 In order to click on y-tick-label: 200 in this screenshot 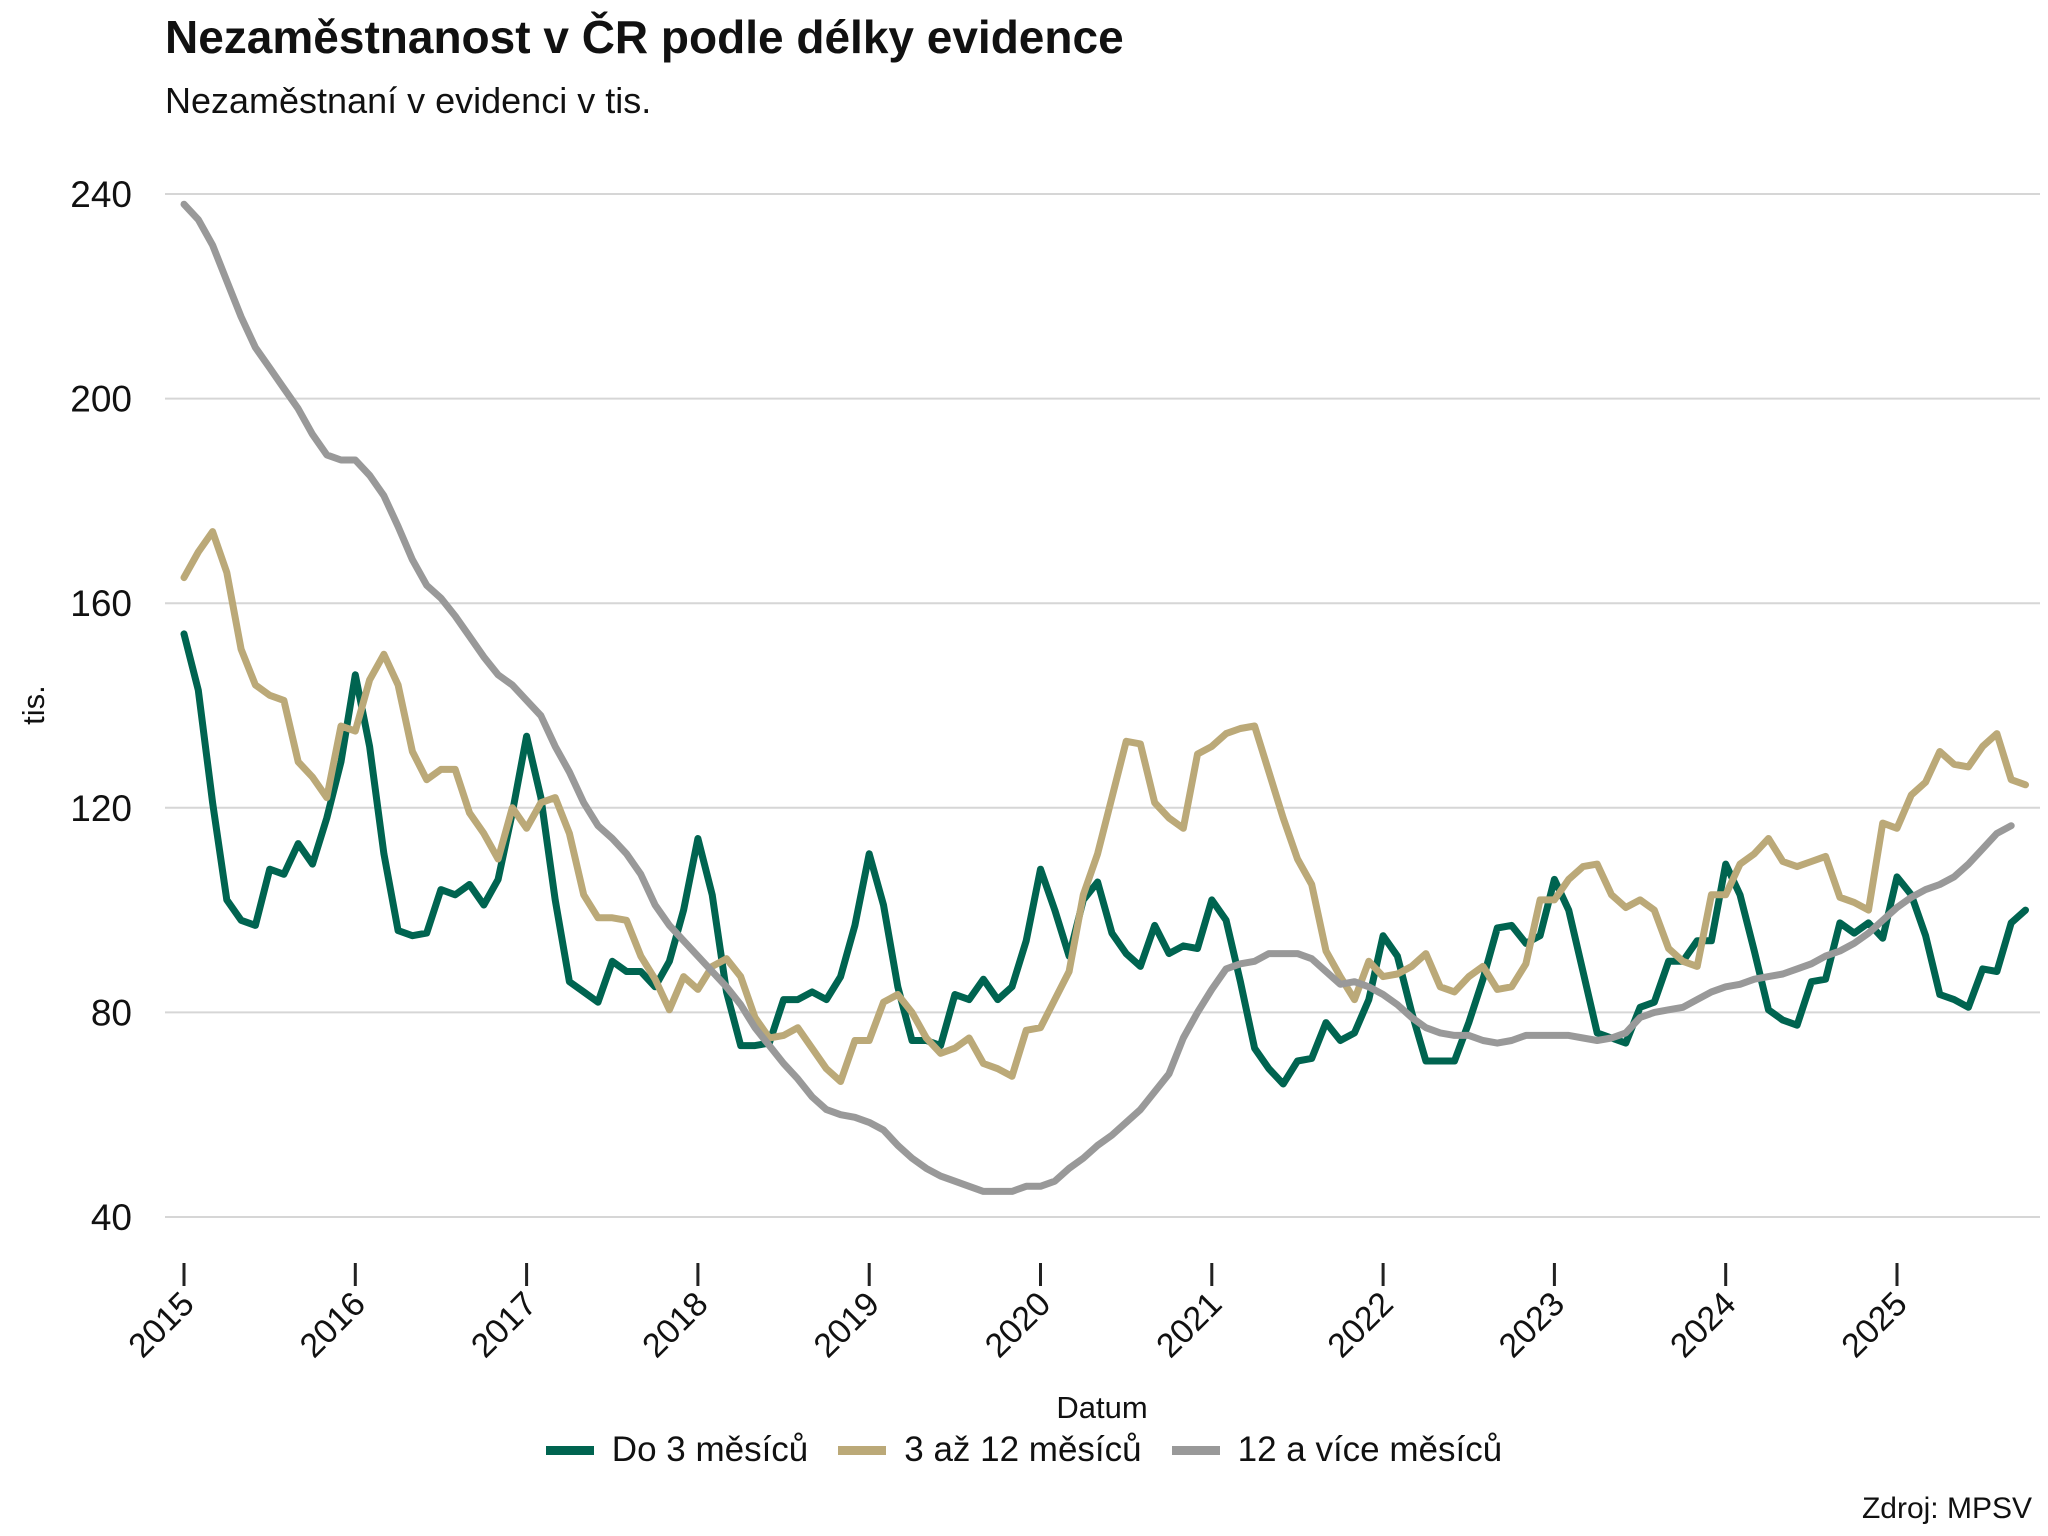, I will do `click(101, 399)`.